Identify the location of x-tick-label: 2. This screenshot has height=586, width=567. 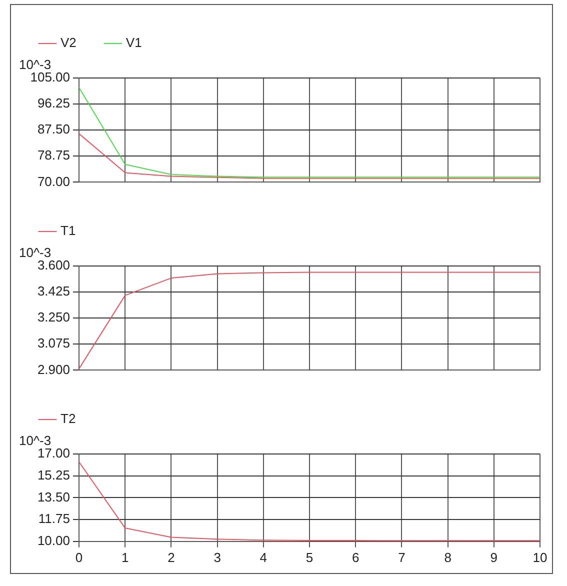
(171, 557).